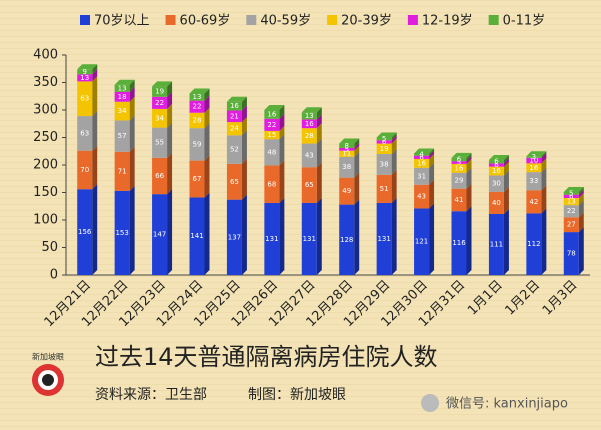 This screenshot has width=601, height=430. I want to click on value-label: 63, so click(84, 133).